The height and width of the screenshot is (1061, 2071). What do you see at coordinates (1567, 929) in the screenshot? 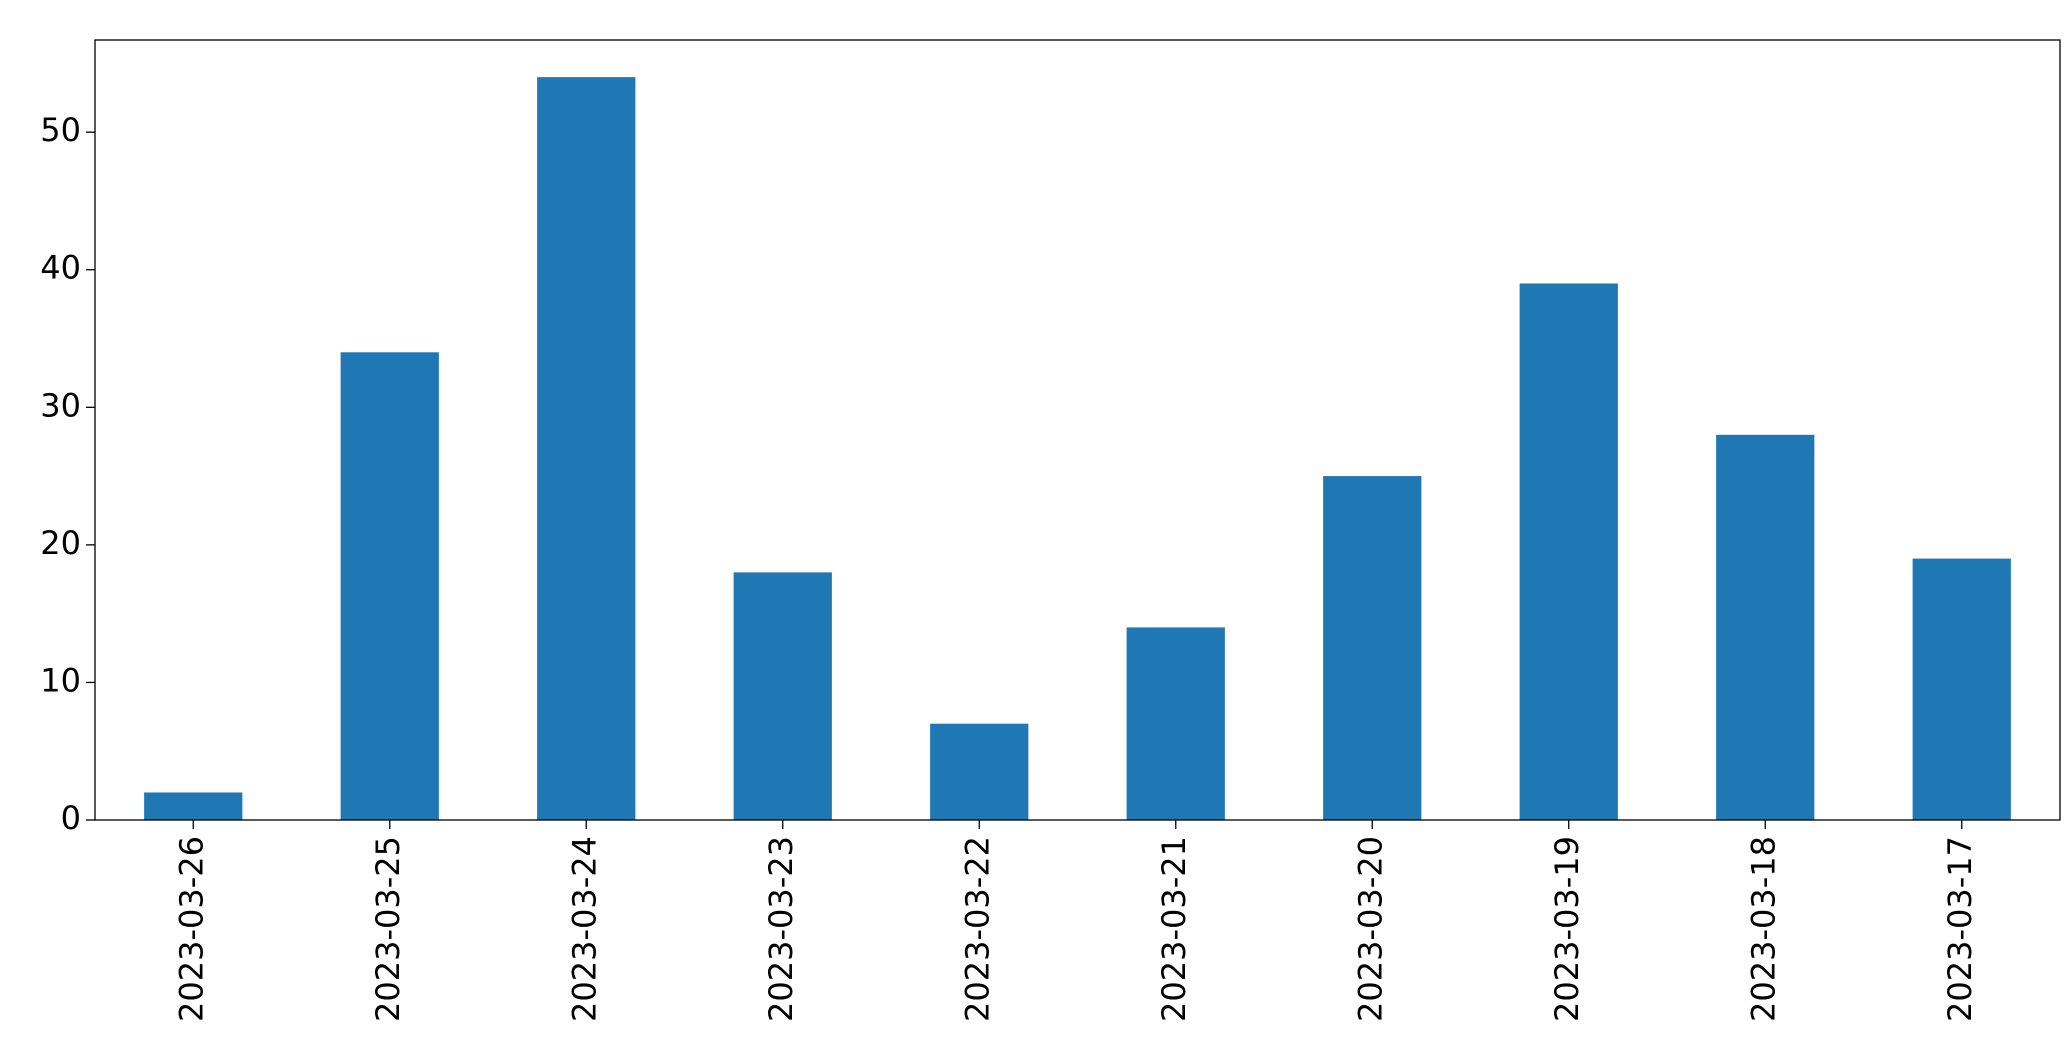
I see `x-tick-label: 2023-03-19` at bounding box center [1567, 929].